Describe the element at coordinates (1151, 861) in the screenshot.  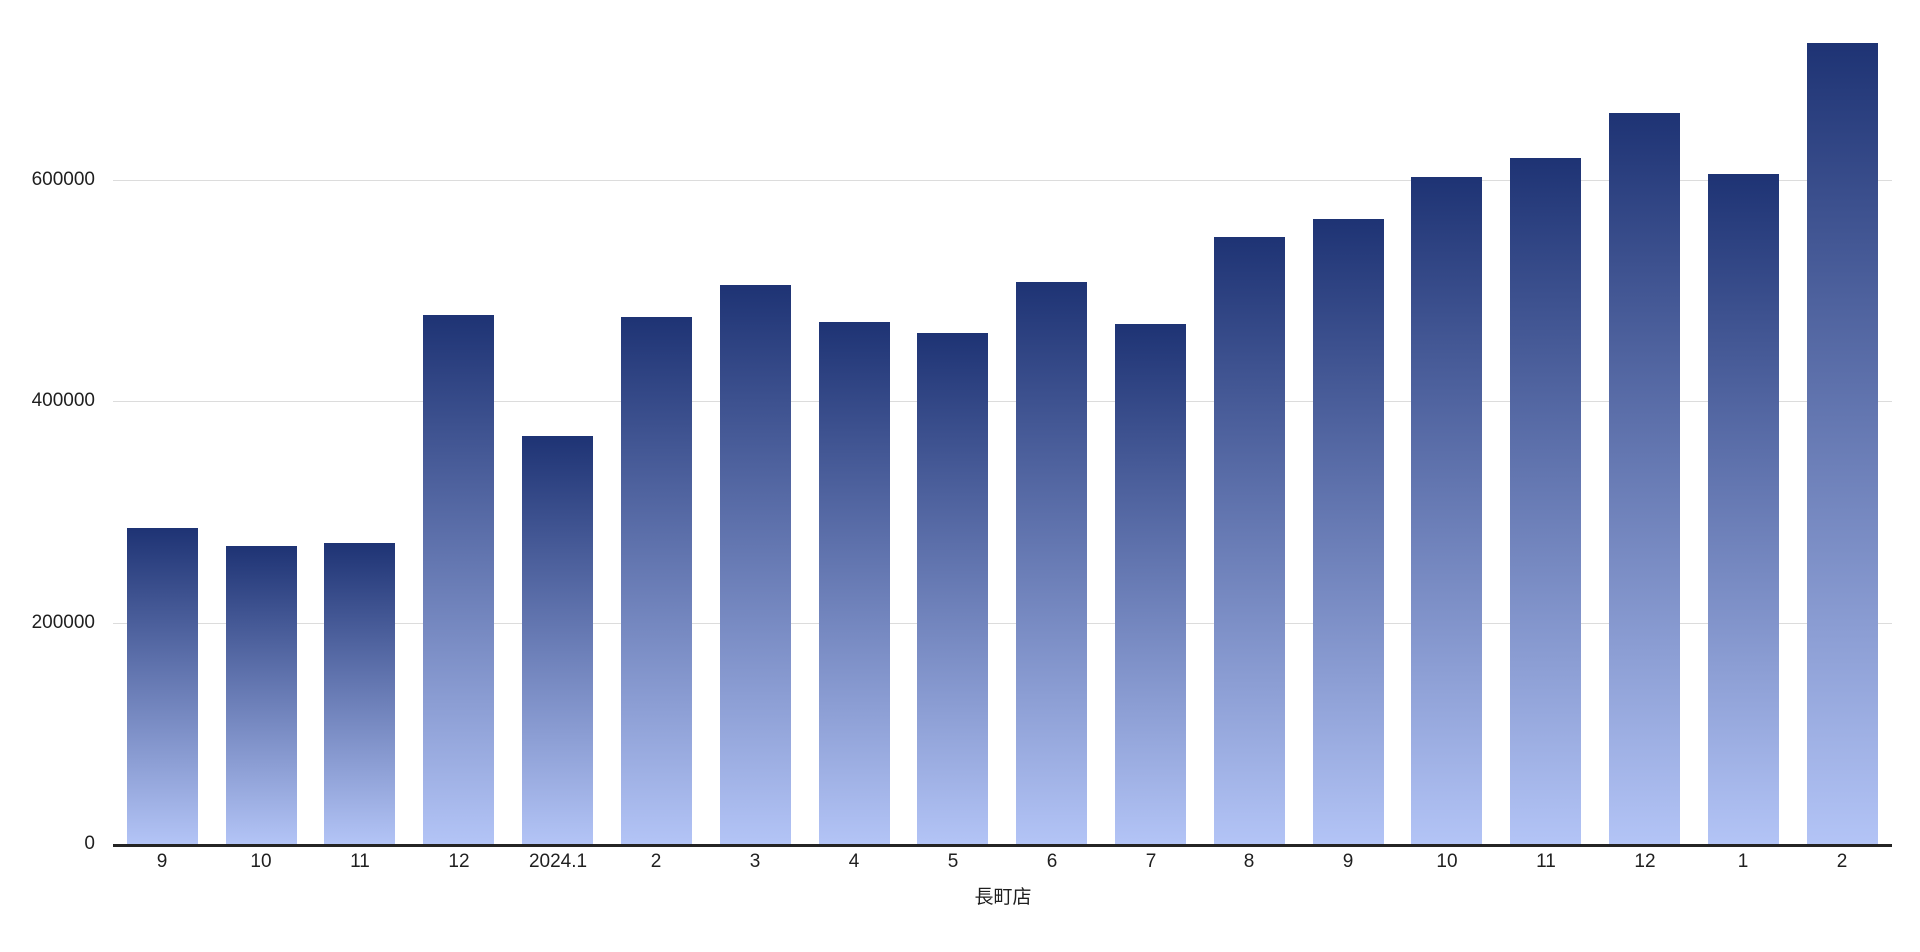
I see `x-tick-label: 7` at that location.